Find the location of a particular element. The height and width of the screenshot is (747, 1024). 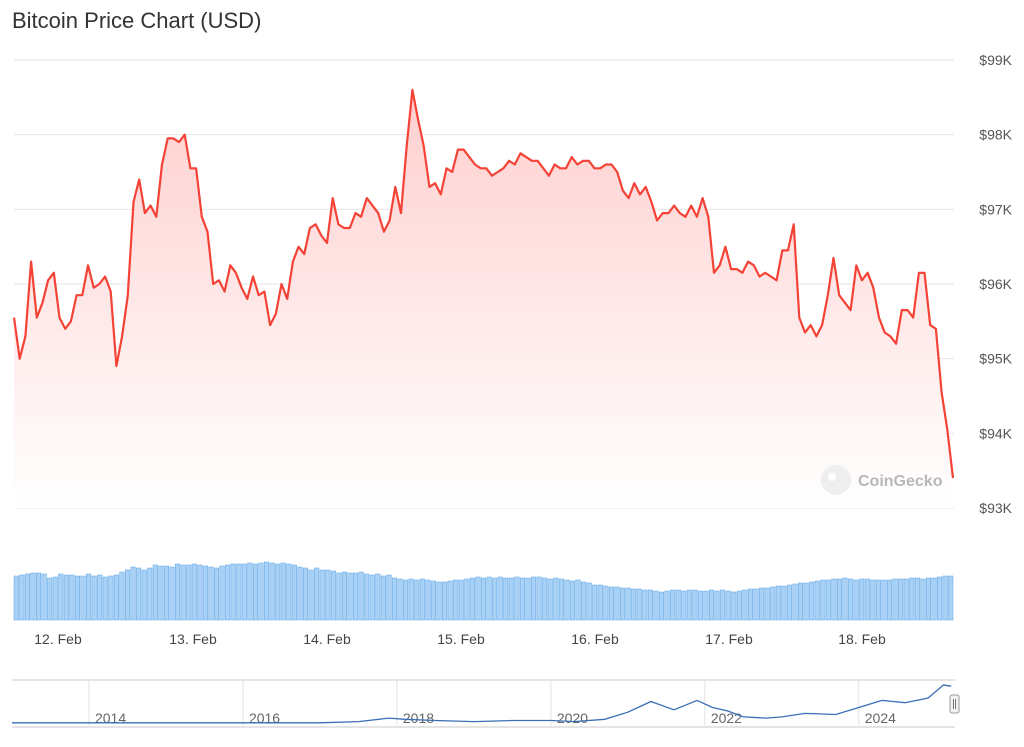

range-navigator: 2014 2016 2018 2020 2022 2024 is located at coordinates (486, 703).